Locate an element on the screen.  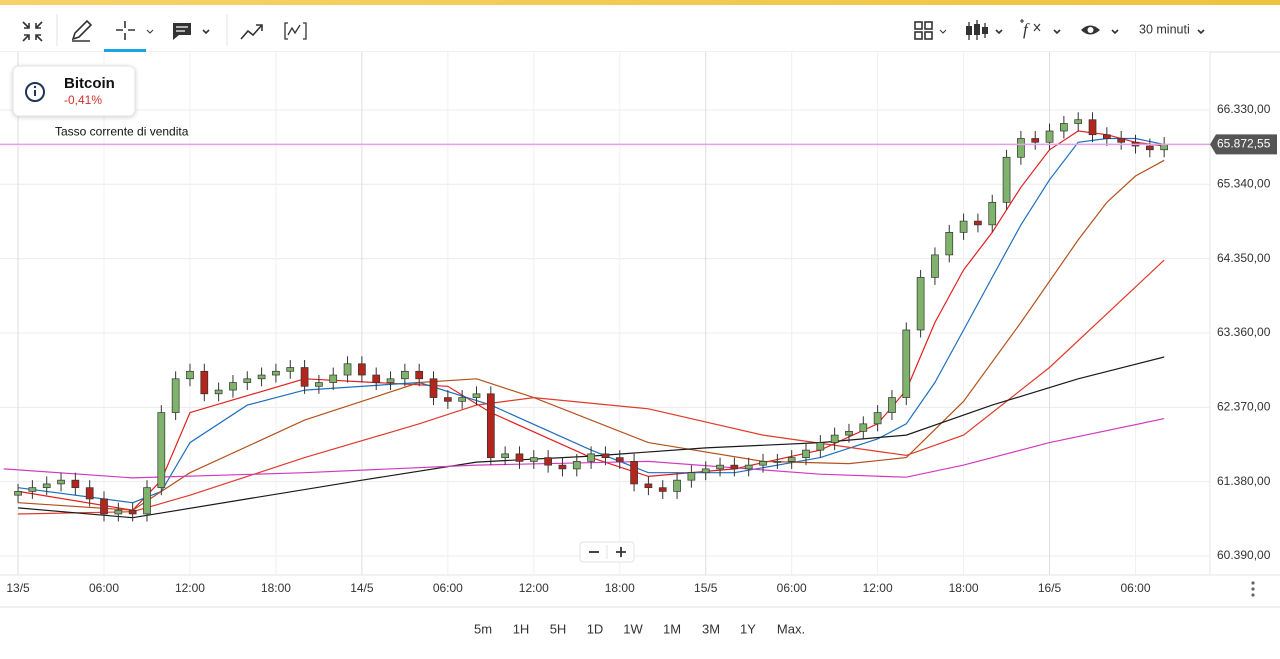
range-button: 5m is located at coordinates (483, 628).